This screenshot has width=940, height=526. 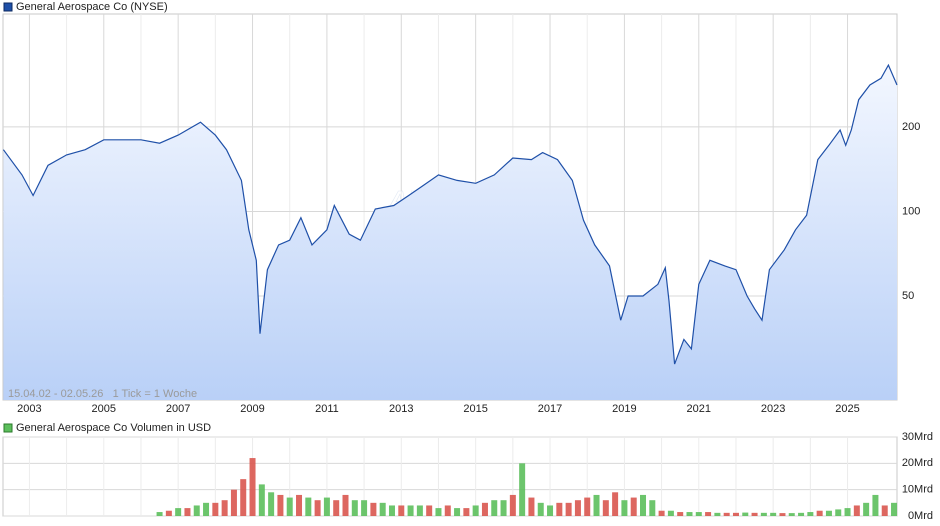 What do you see at coordinates (475, 409) in the screenshot?
I see `x-tick-label: 2015` at bounding box center [475, 409].